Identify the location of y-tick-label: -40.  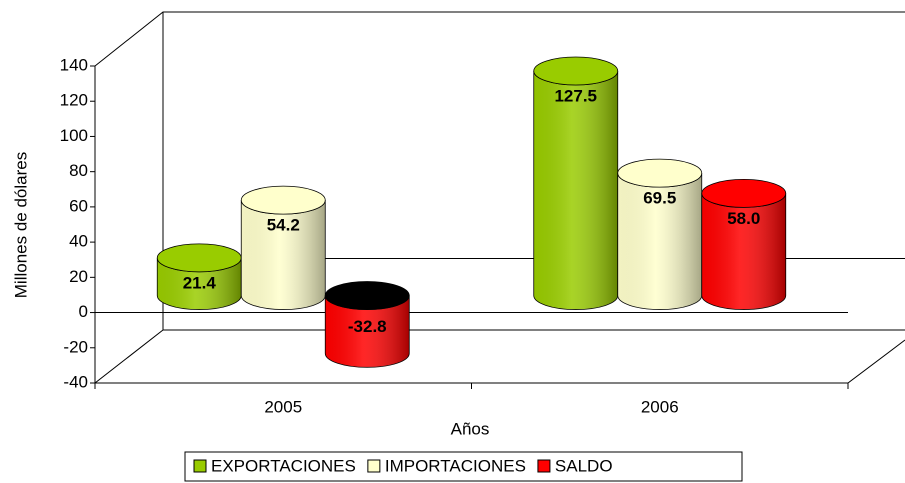
(75, 381).